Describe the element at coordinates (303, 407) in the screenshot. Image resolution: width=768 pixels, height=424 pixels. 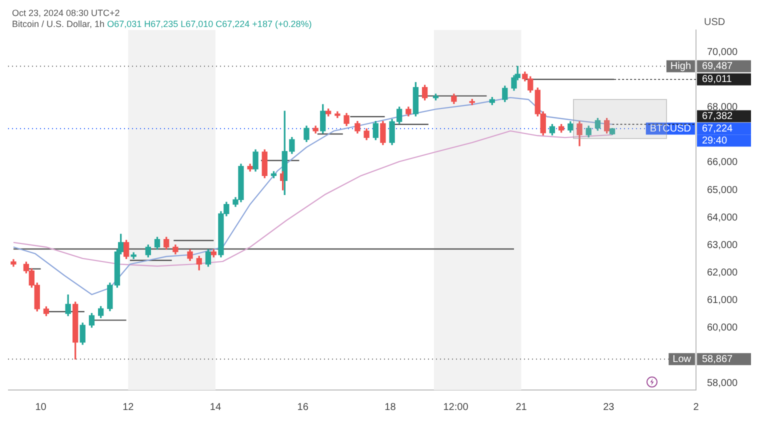
I see `x-tick-label: 16` at that location.